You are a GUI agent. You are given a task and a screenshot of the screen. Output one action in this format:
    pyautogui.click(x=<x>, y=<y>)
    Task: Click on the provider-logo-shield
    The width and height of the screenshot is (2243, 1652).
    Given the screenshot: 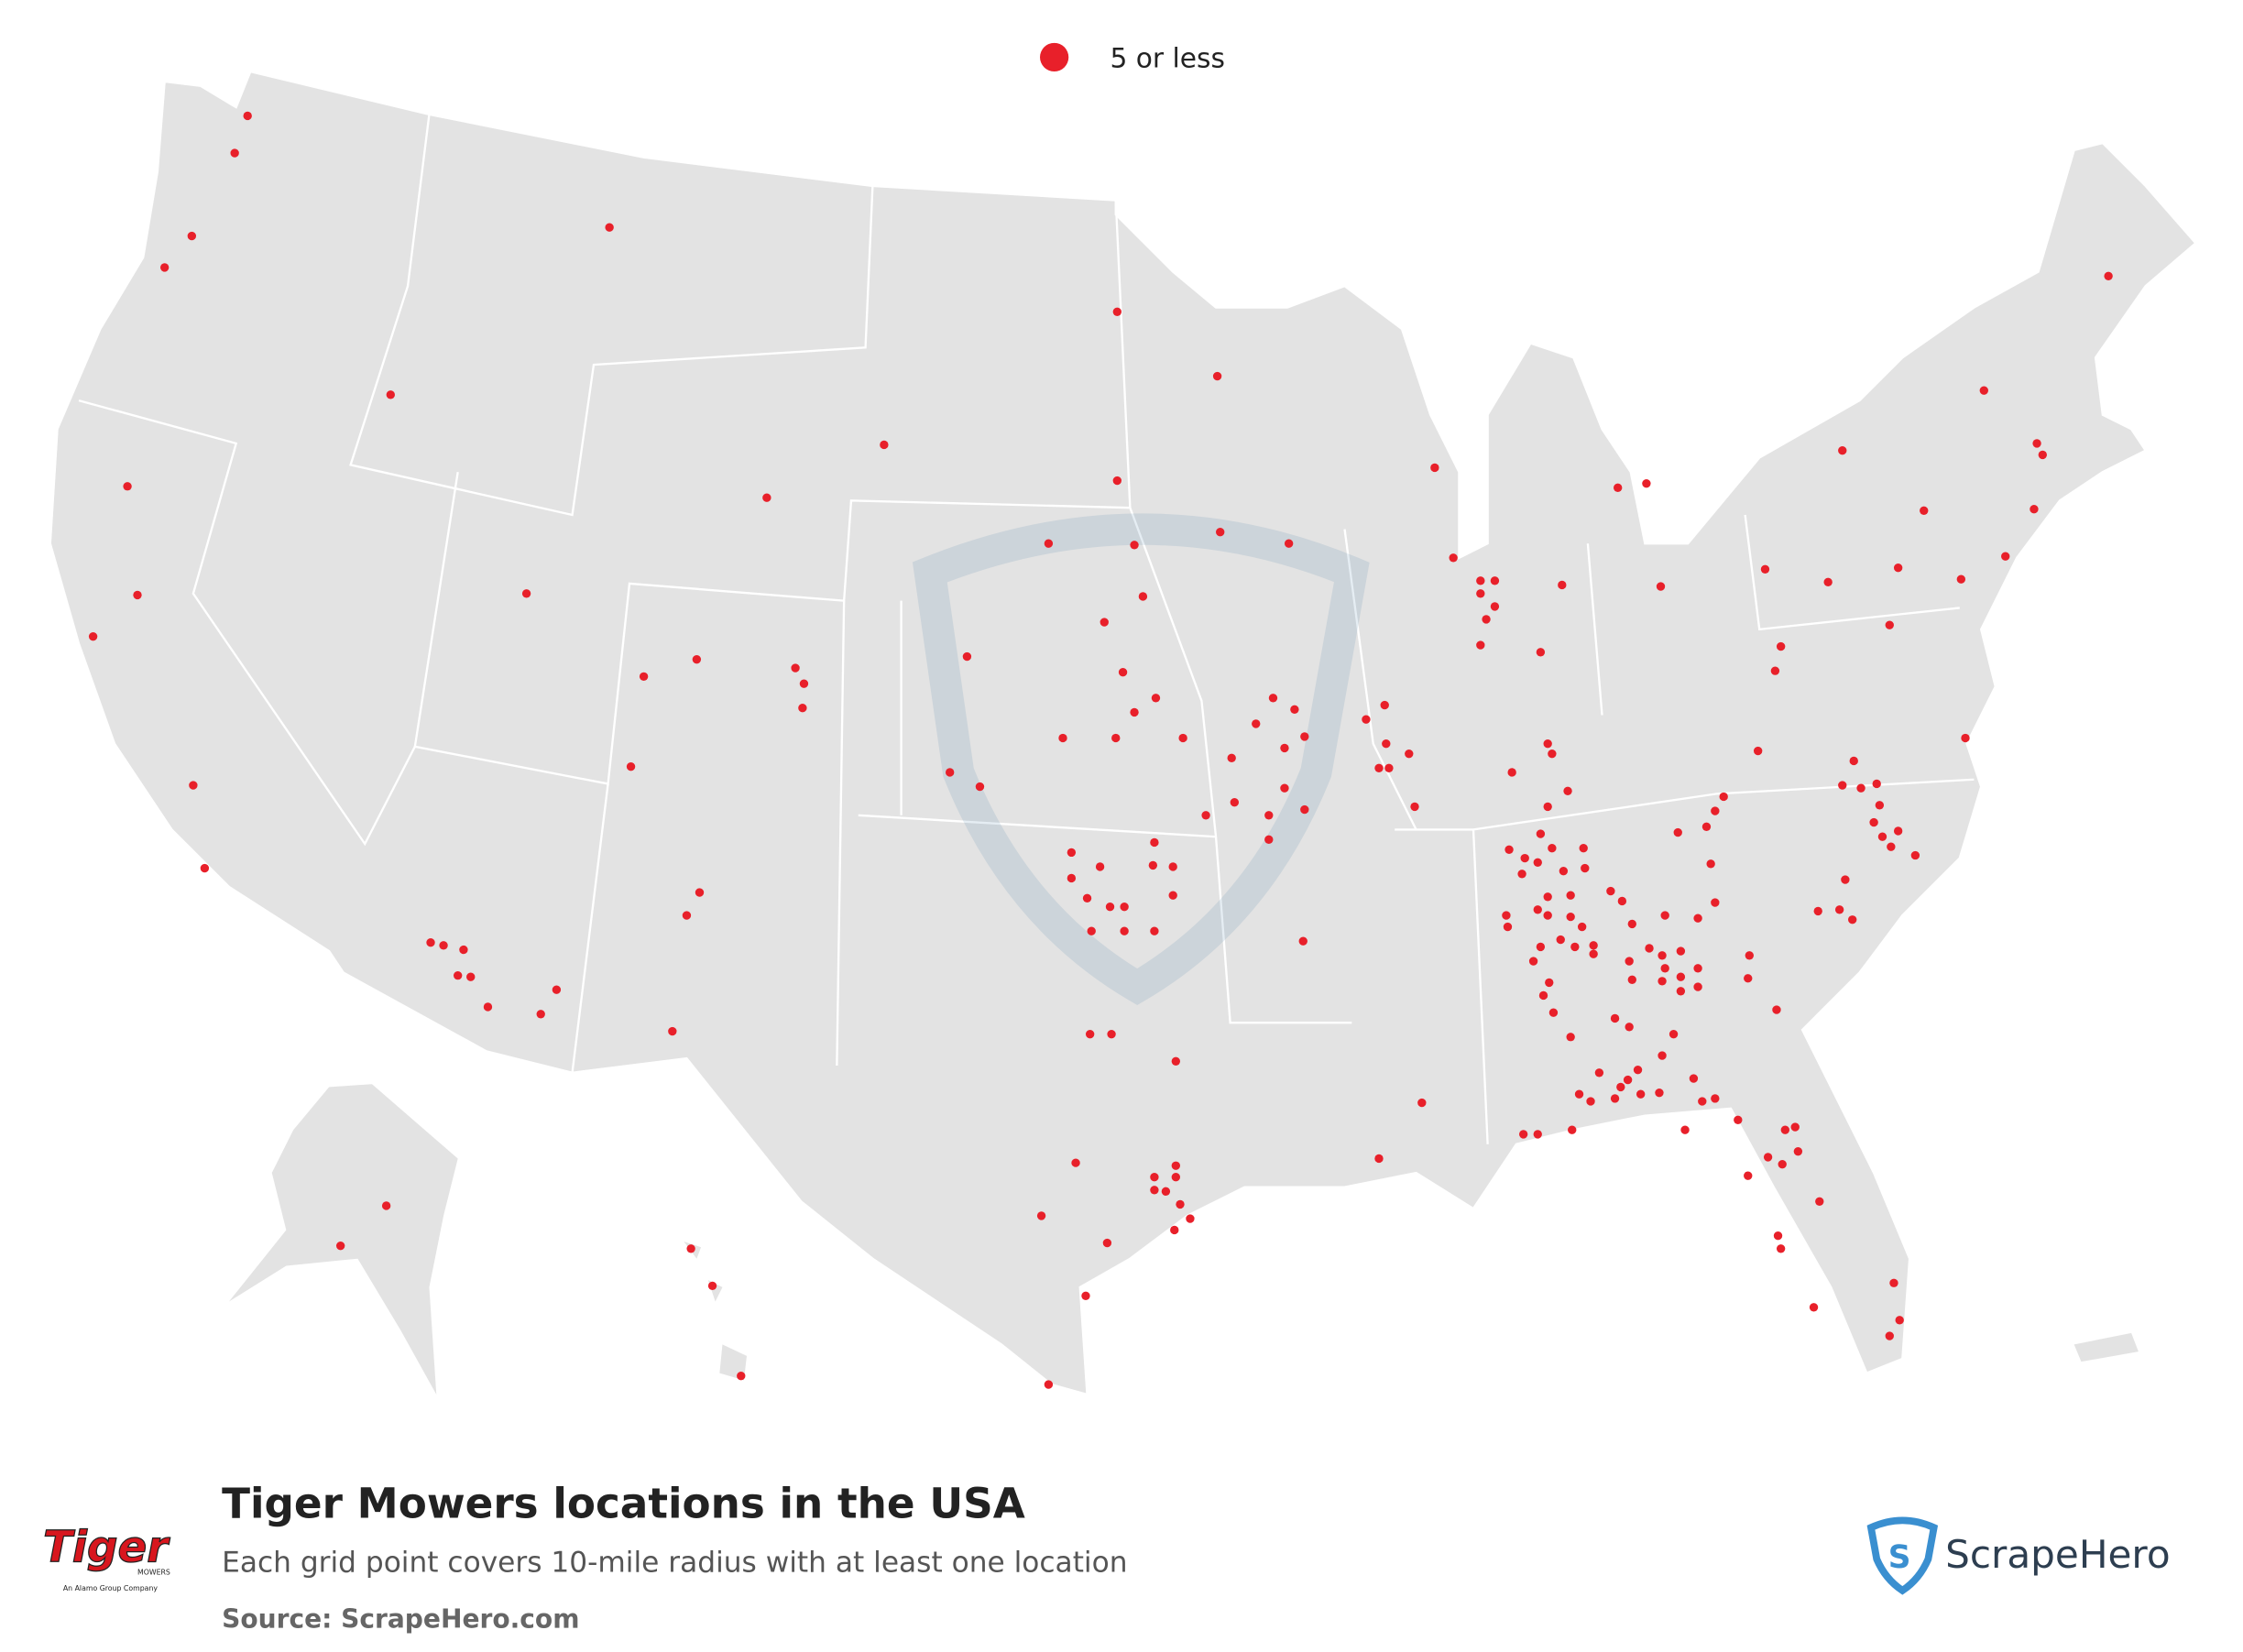 What is the action you would take?
    pyautogui.click(x=1902, y=1555)
    